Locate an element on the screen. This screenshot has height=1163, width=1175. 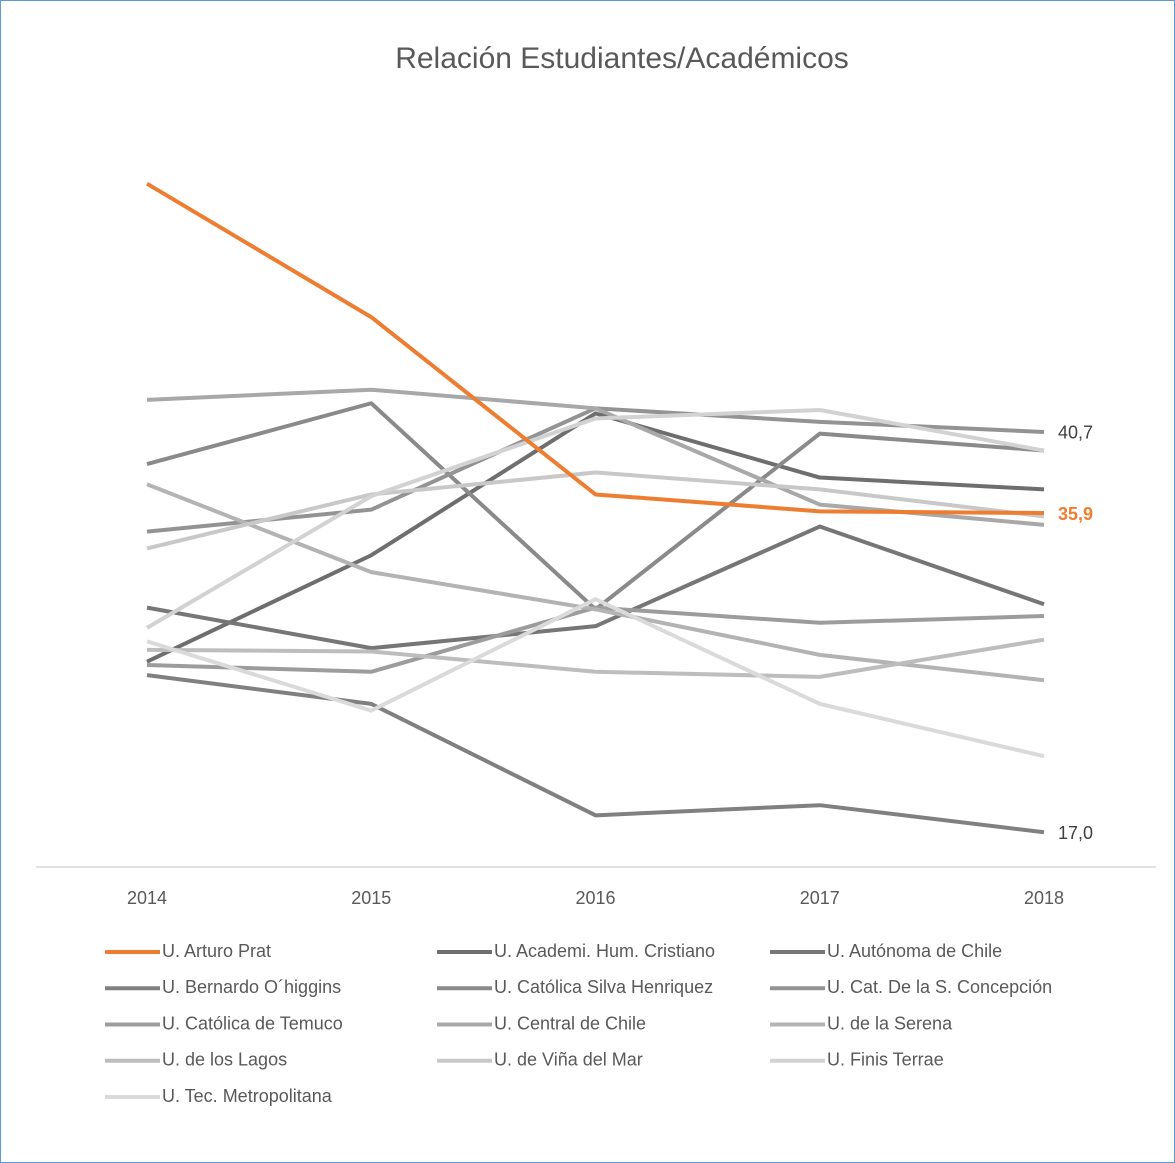
legend-label: U. Cat. De la S. Concepción is located at coordinates (939, 987).